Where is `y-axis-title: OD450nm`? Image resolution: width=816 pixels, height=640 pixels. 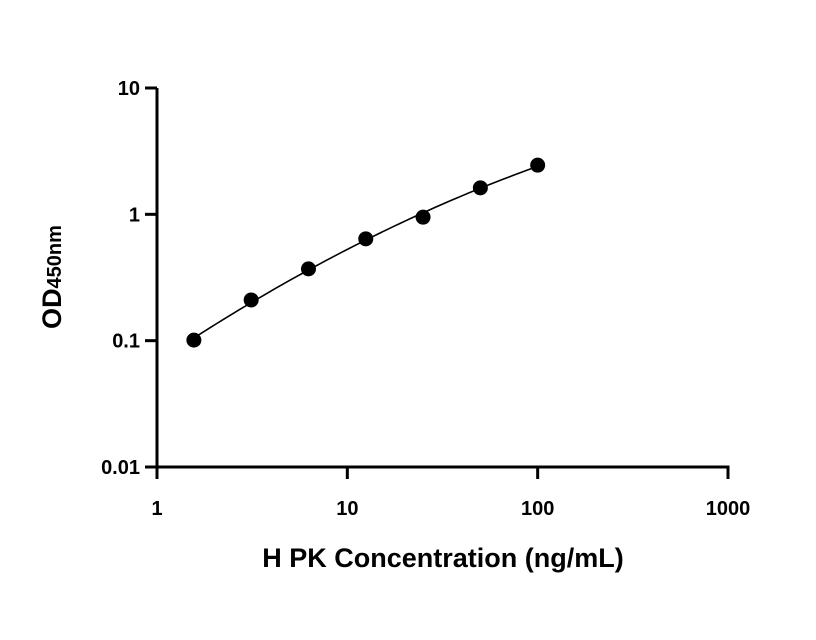
y-axis-title: OD450nm is located at coordinates (52, 277).